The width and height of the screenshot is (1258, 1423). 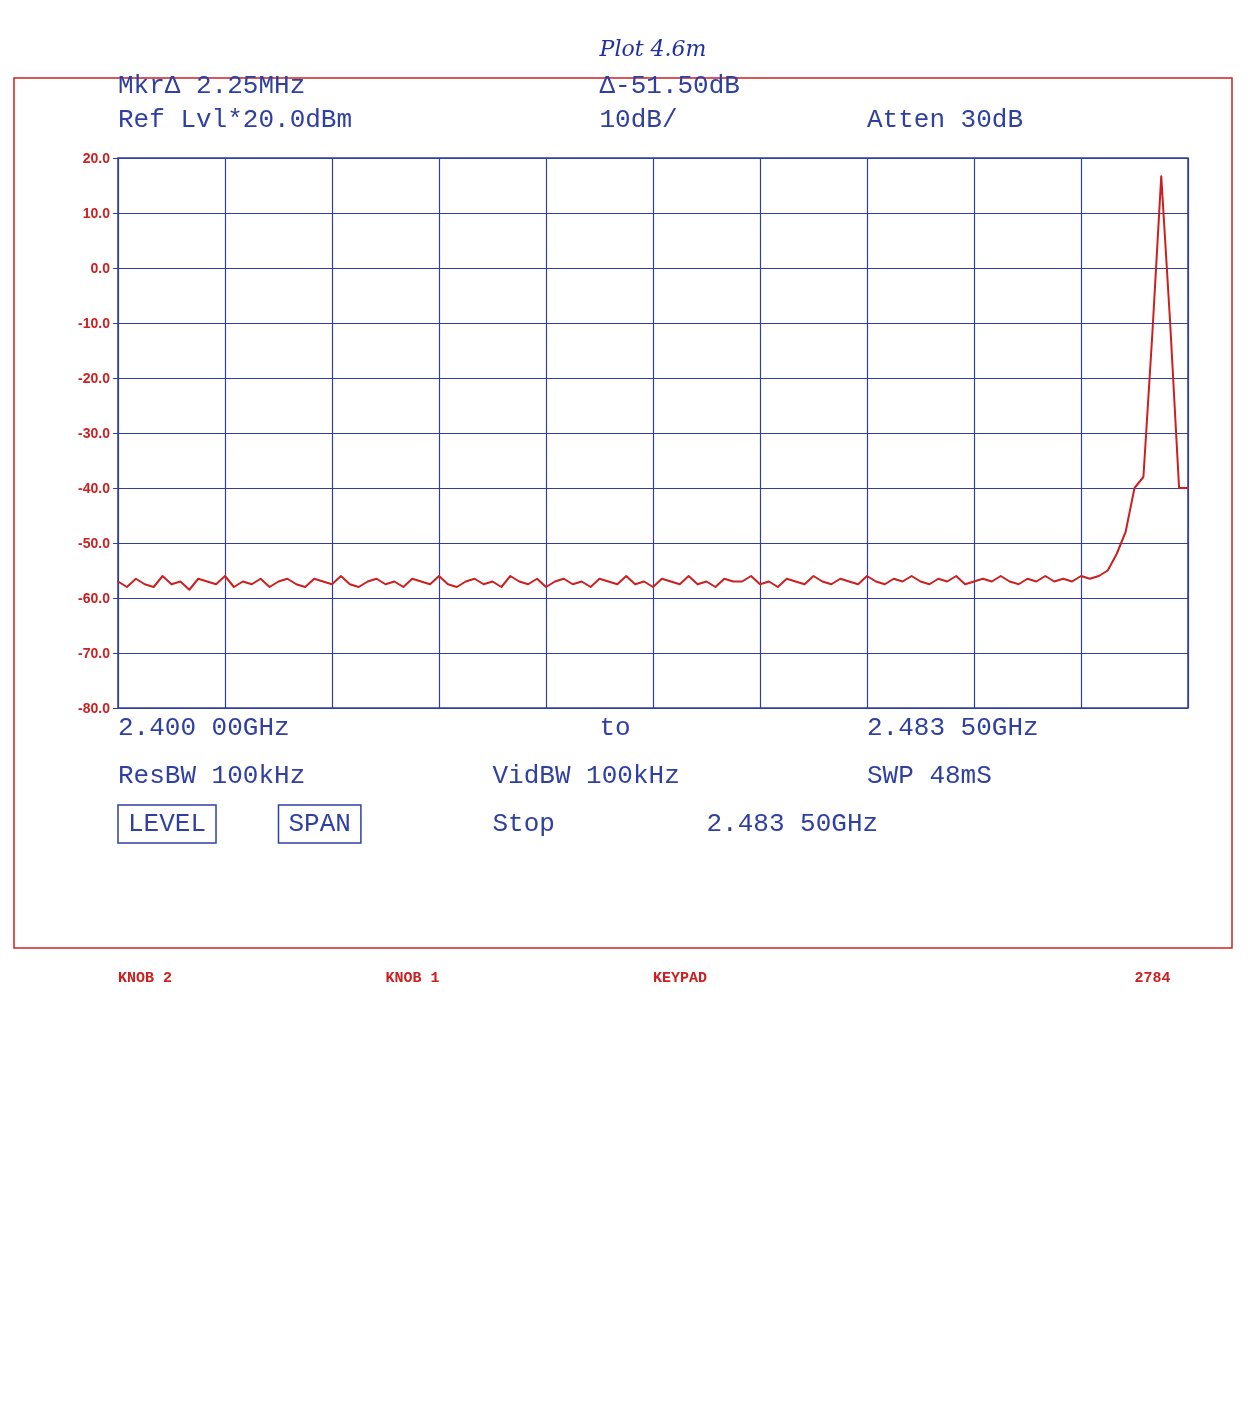 I want to click on text: Atten 30dB, so click(x=945, y=120).